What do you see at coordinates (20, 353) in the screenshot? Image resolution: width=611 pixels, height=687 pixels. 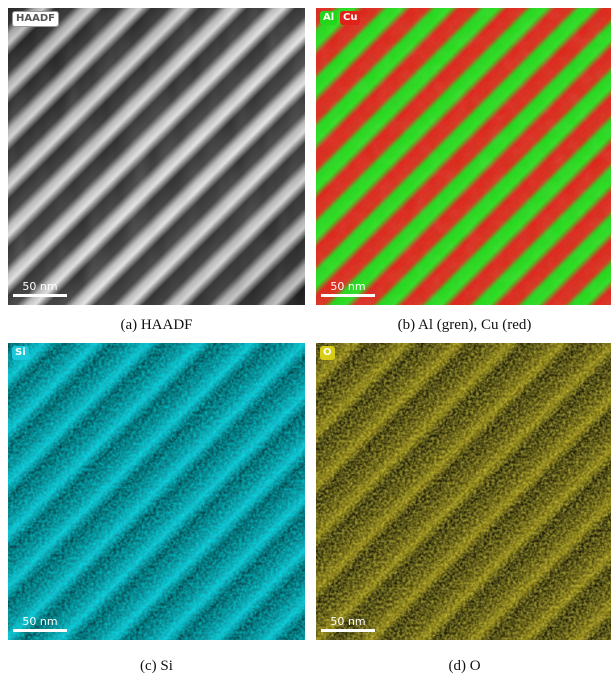 I see `si-label-badge: Si` at bounding box center [20, 353].